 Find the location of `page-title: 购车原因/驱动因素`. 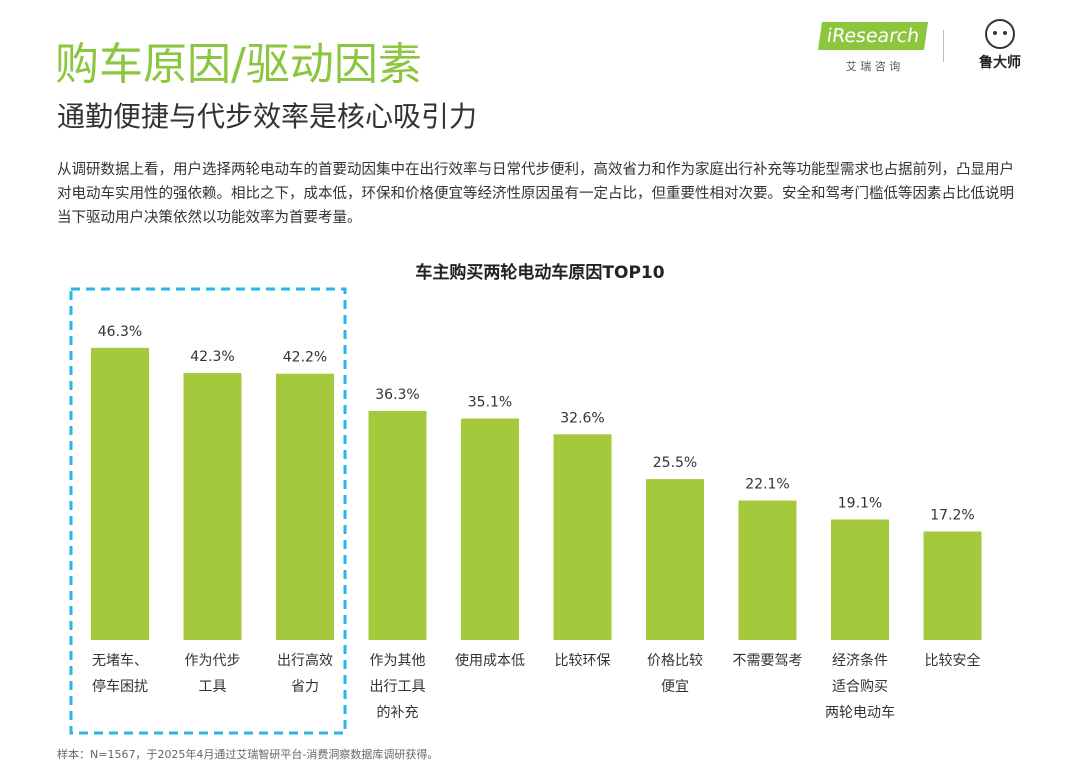

page-title: 购车原因/驱动因素 is located at coordinates (238, 64).